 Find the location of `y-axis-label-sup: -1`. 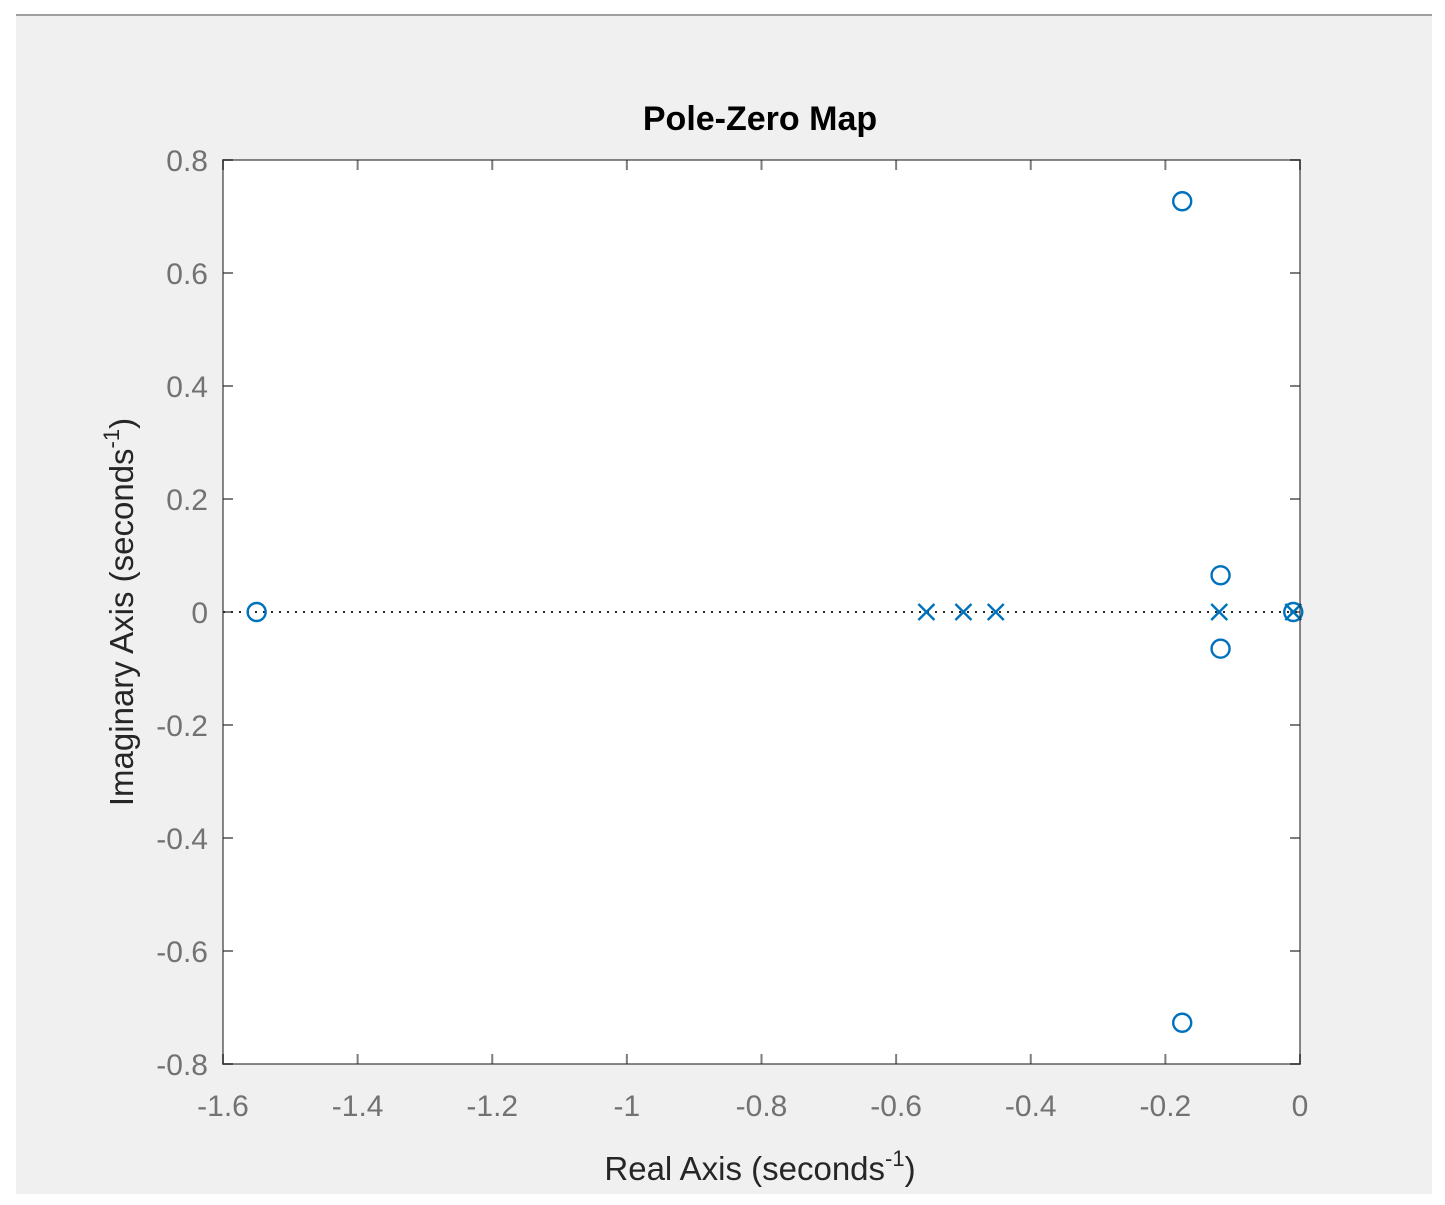

y-axis-label-sup: -1 is located at coordinates (111, 439).